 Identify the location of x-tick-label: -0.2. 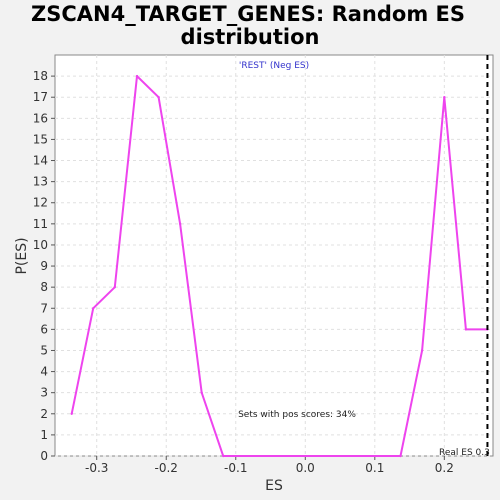
(166, 468).